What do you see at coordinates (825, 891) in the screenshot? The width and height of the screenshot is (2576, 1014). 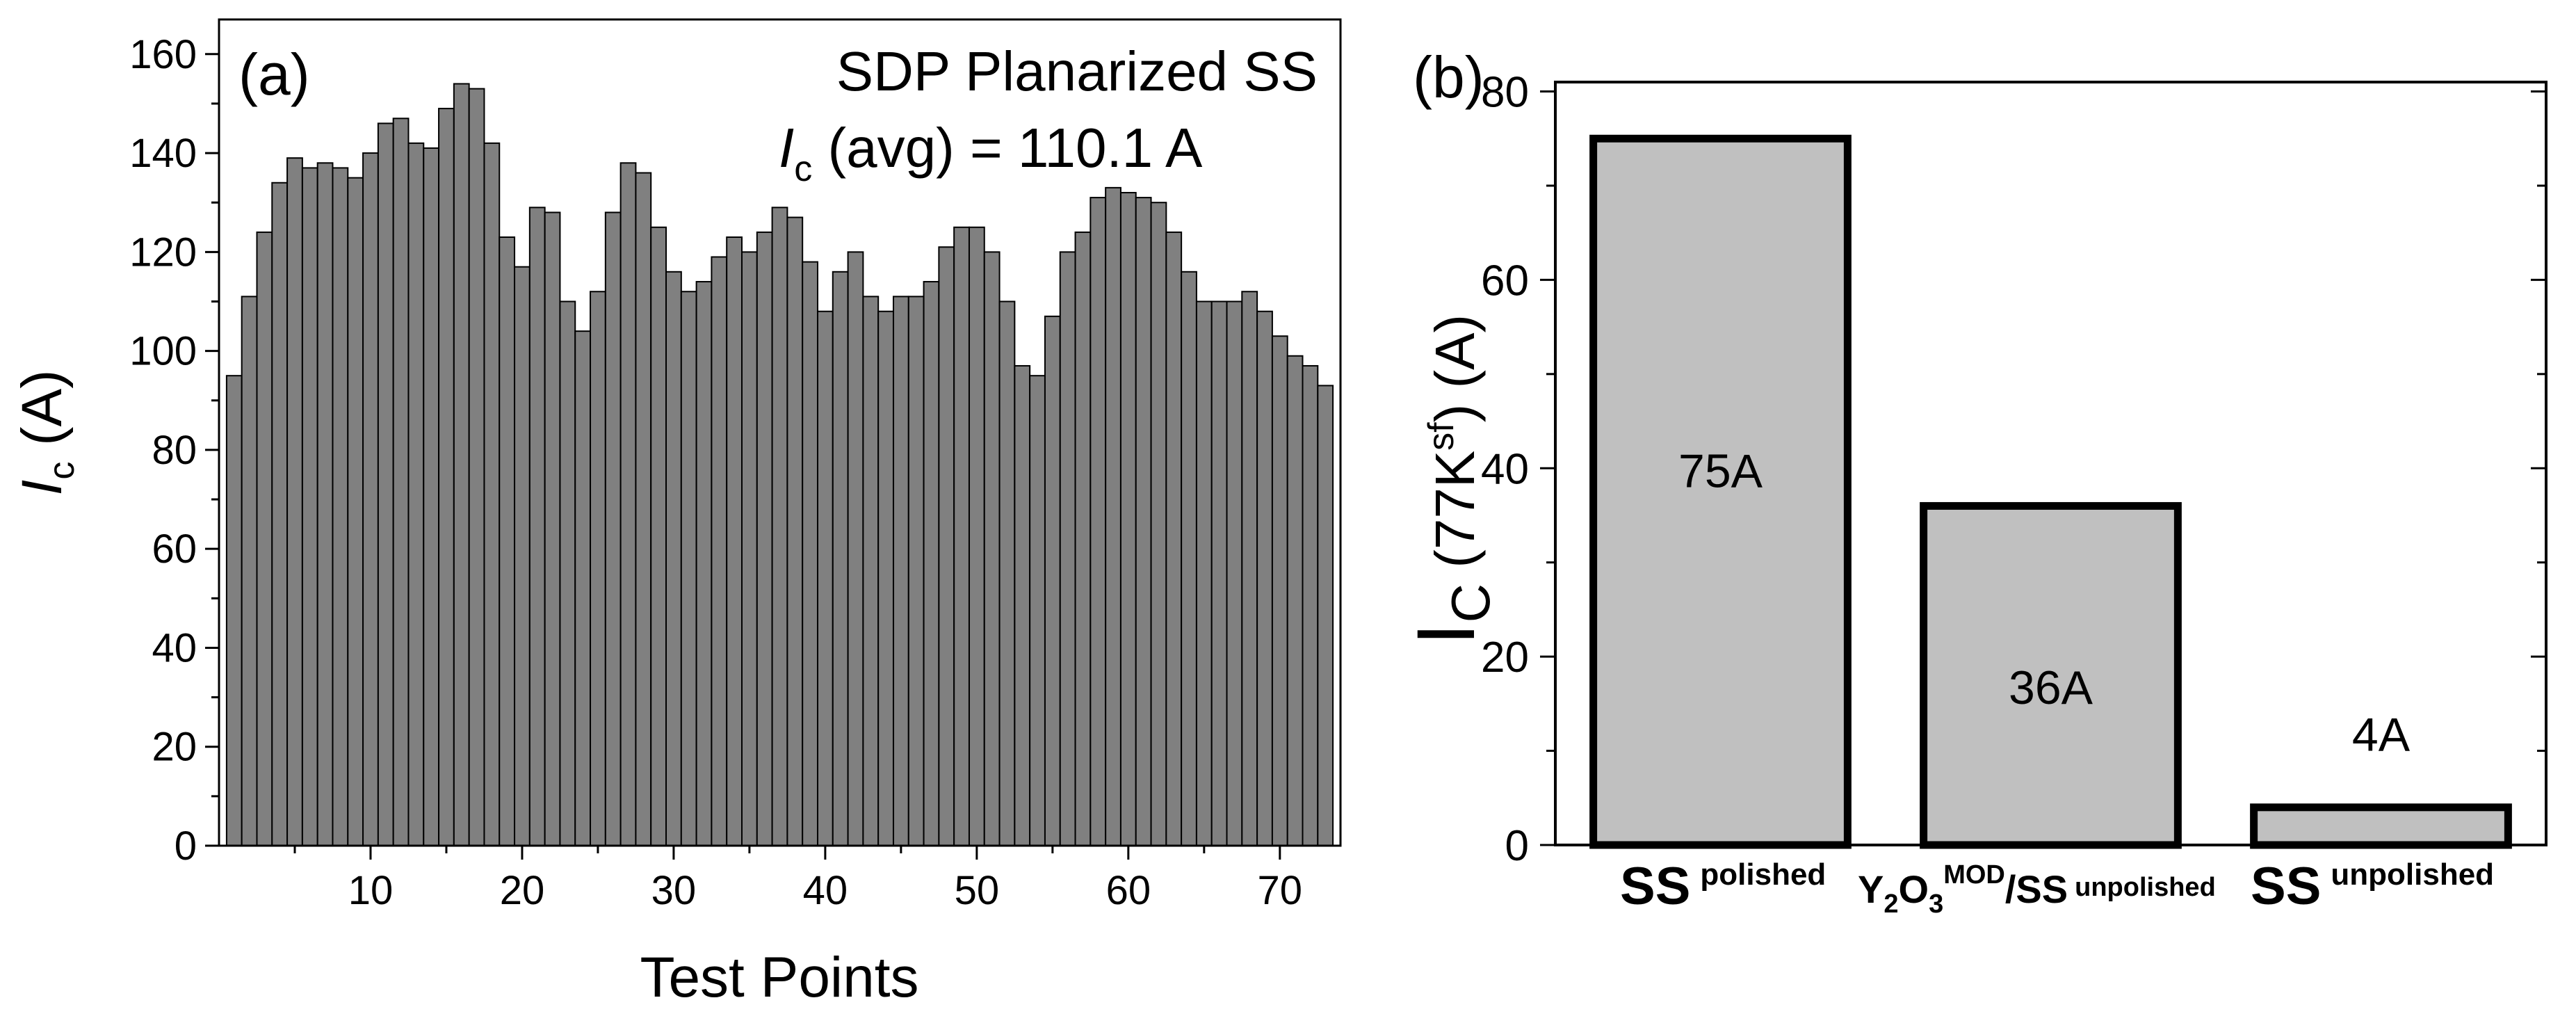 I see `x-tick-label: 40` at bounding box center [825, 891].